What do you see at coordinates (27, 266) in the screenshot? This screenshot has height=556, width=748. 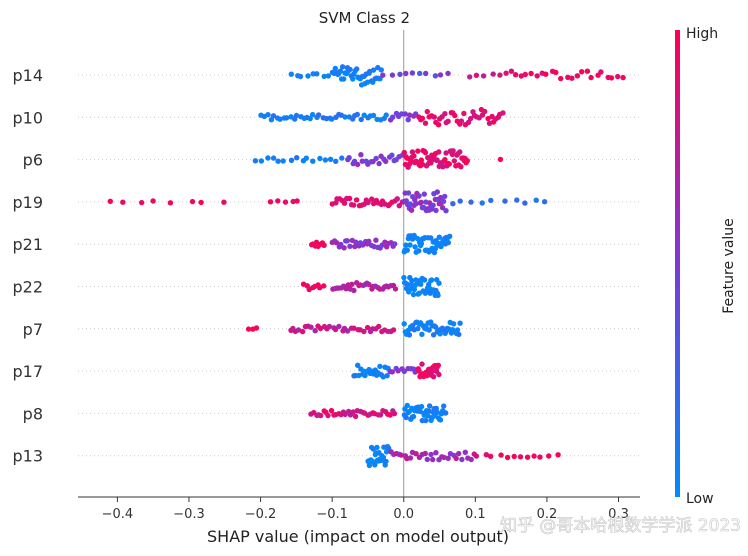 I see `feature-labels: p14 p10 p6 p19 p21 p22 p7 p17 p8 p13` at bounding box center [27, 266].